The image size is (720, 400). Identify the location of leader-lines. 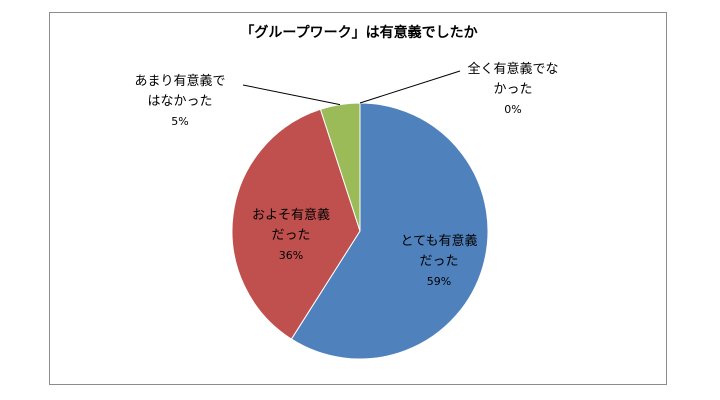
(351, 88).